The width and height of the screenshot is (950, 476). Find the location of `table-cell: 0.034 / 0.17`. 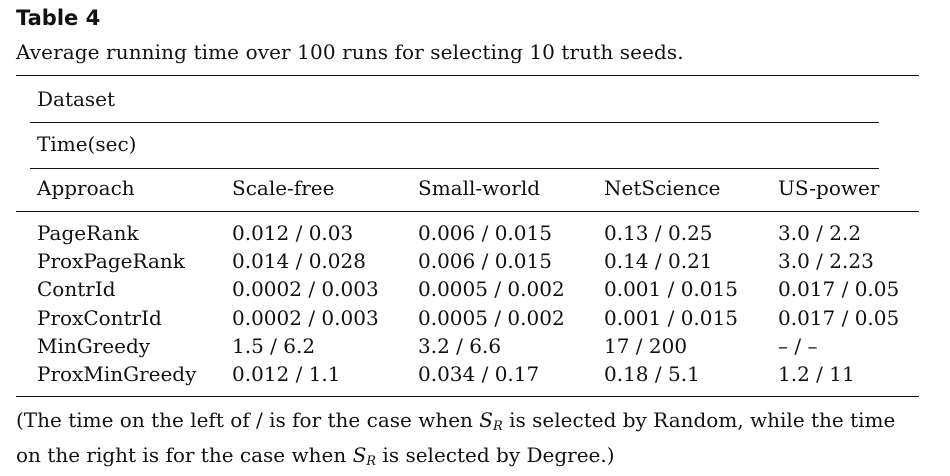

table-cell: 0.034 / 0.17 is located at coordinates (479, 374).